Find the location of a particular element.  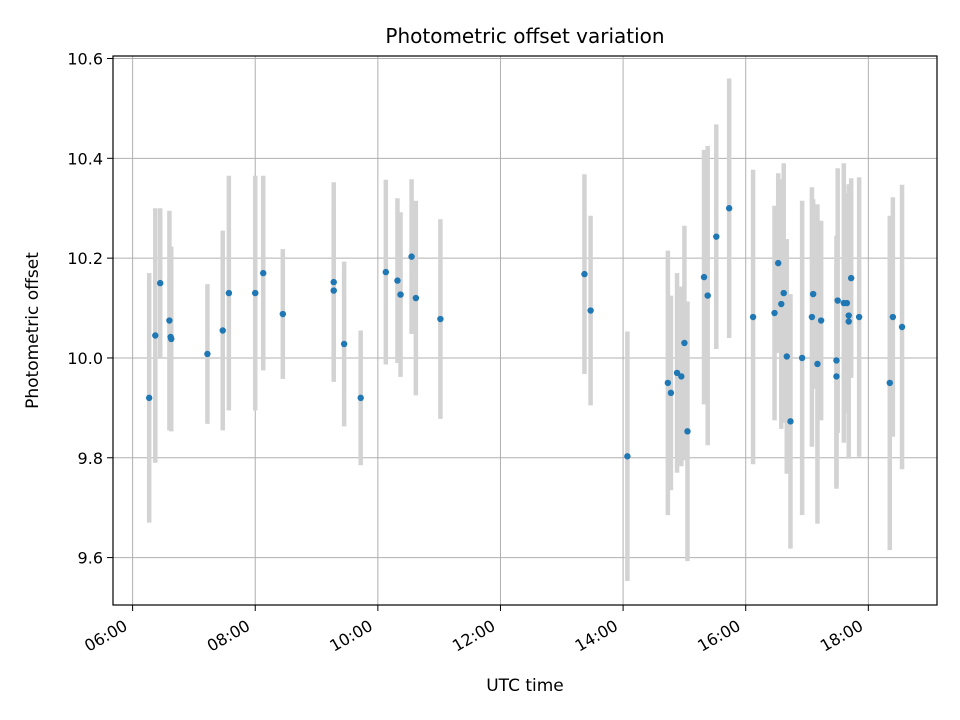

chart-title: Photometric offset variation is located at coordinates (524, 36).